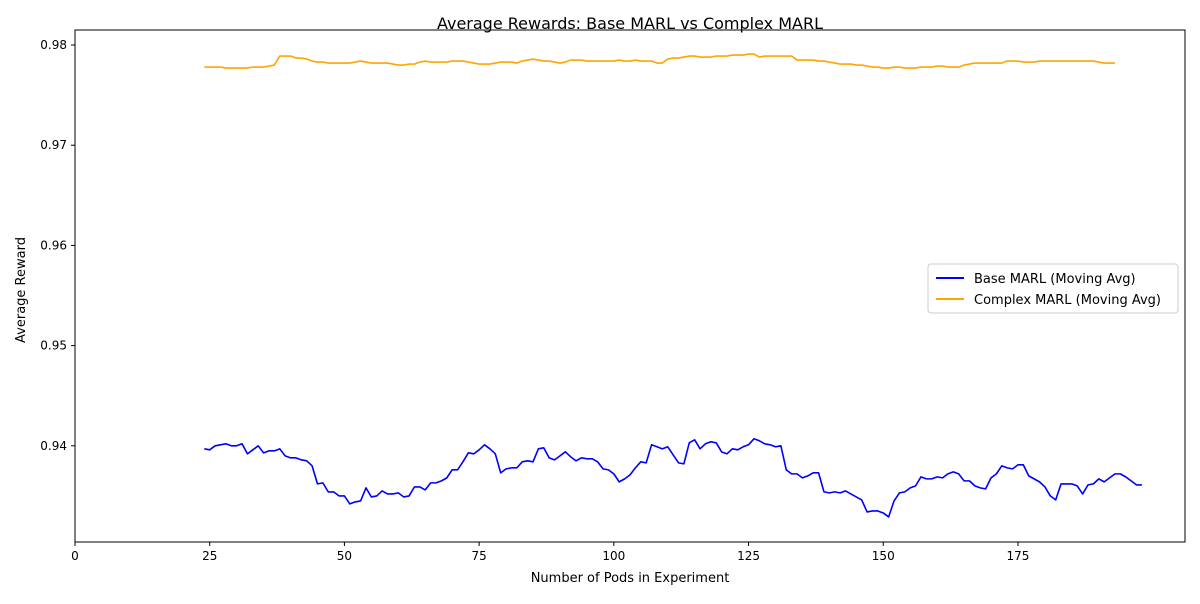  I want to click on x-tick-label: 50, so click(344, 556).